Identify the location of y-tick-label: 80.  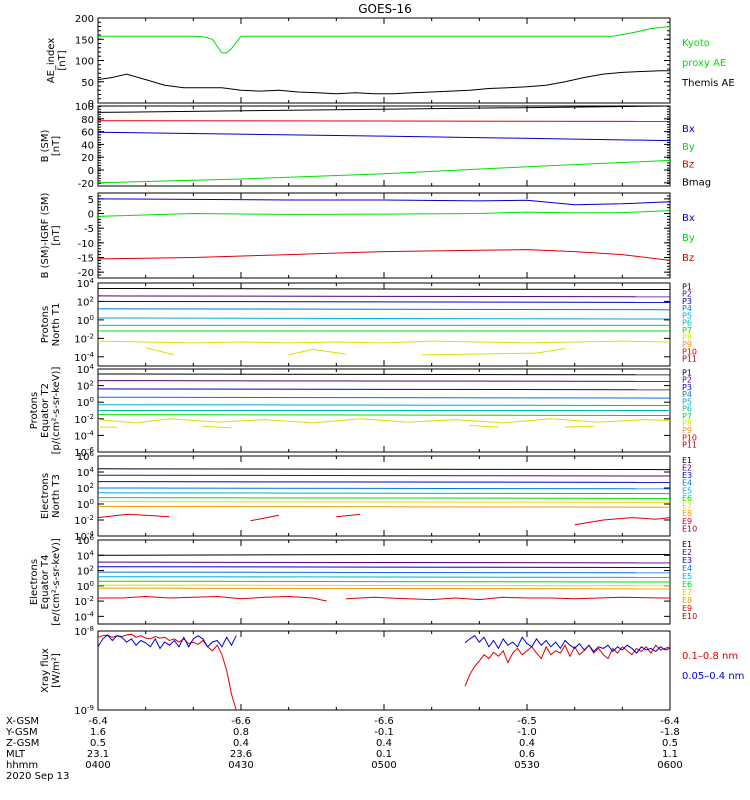
(87, 120).